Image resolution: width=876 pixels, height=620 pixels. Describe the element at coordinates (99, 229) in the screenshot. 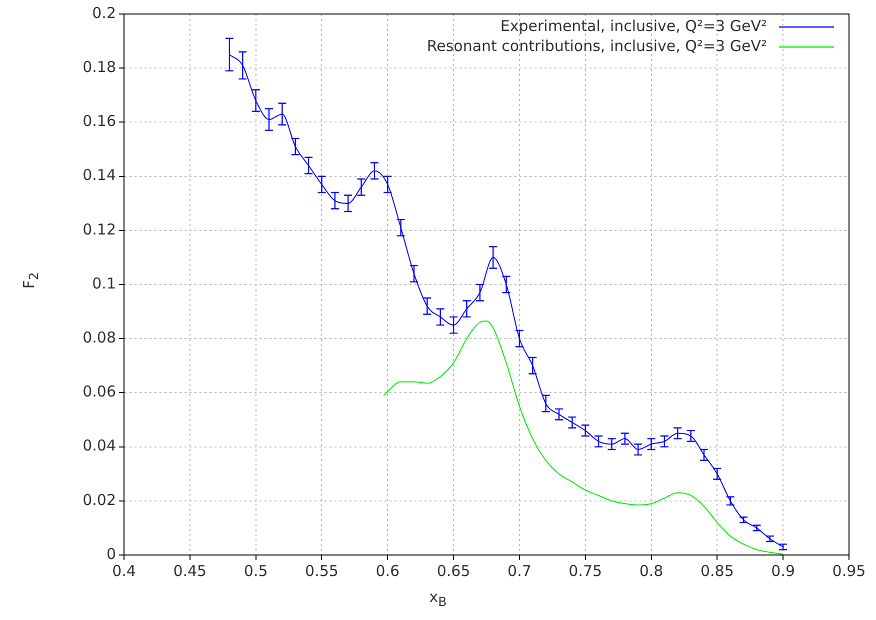

I see `y-tick-label: 0.12` at that location.